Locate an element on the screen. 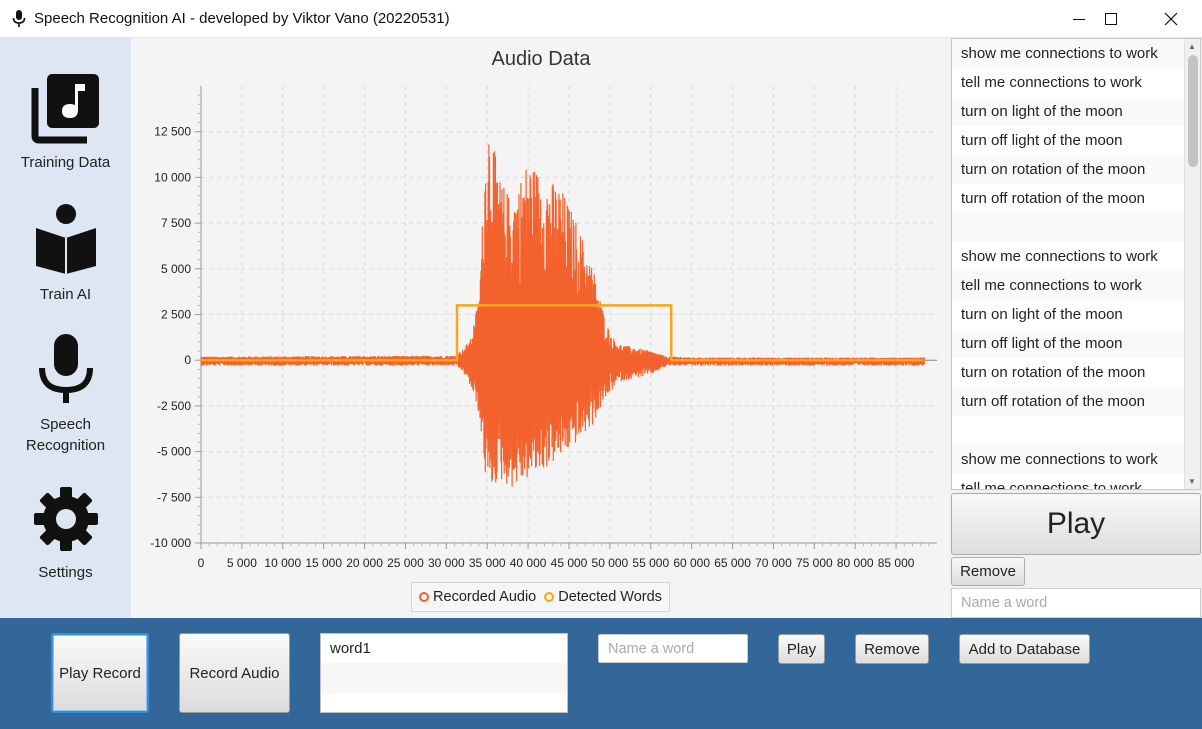  sidebar-item-speech-recognition: Speech Recognition is located at coordinates (65, 395).